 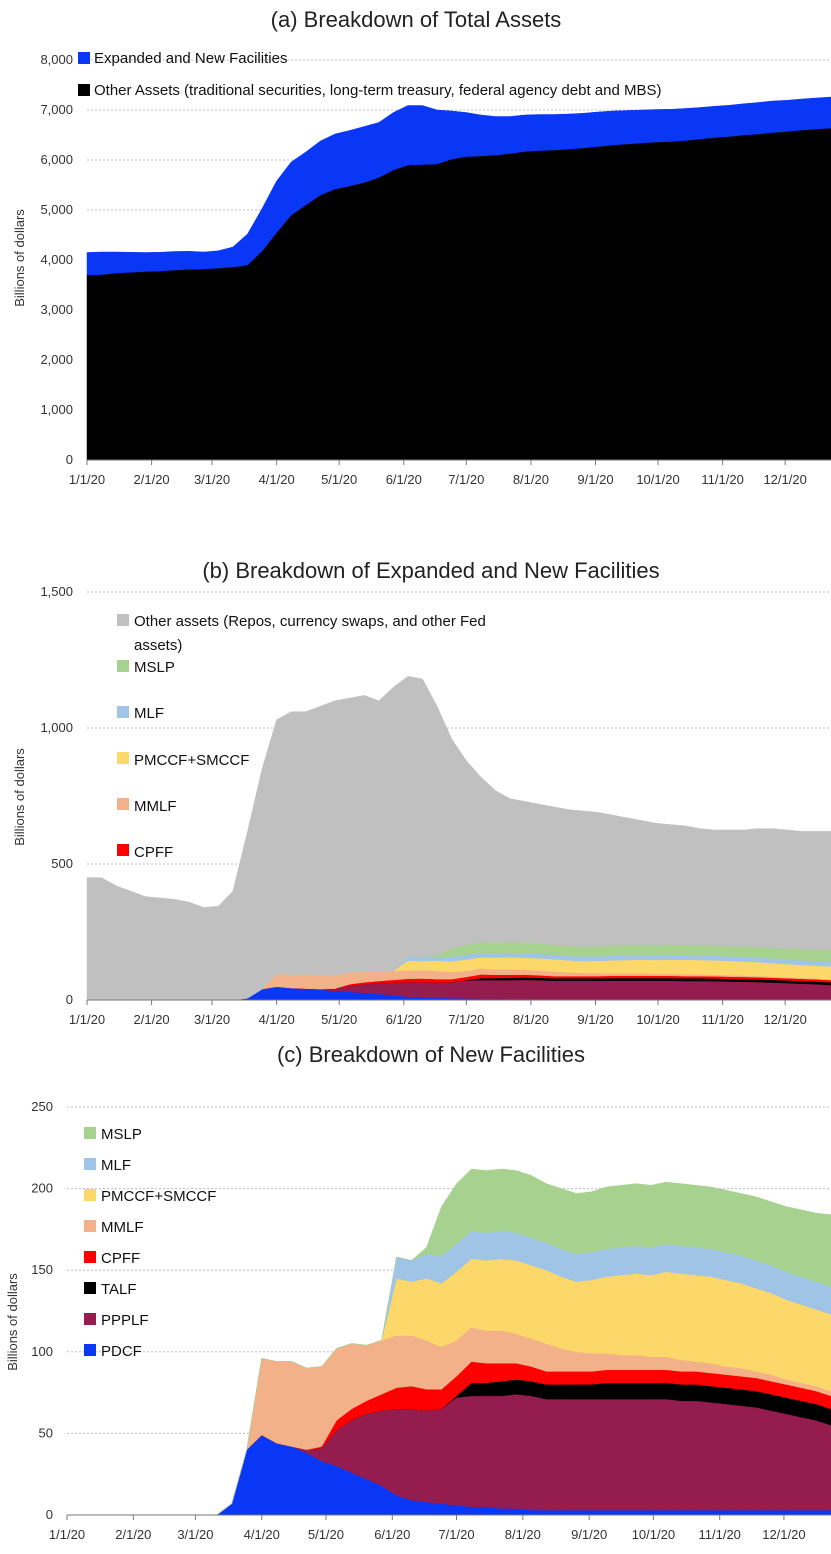 What do you see at coordinates (123, 758) in the screenshot?
I see `legend-b-swatch-pmccf` at bounding box center [123, 758].